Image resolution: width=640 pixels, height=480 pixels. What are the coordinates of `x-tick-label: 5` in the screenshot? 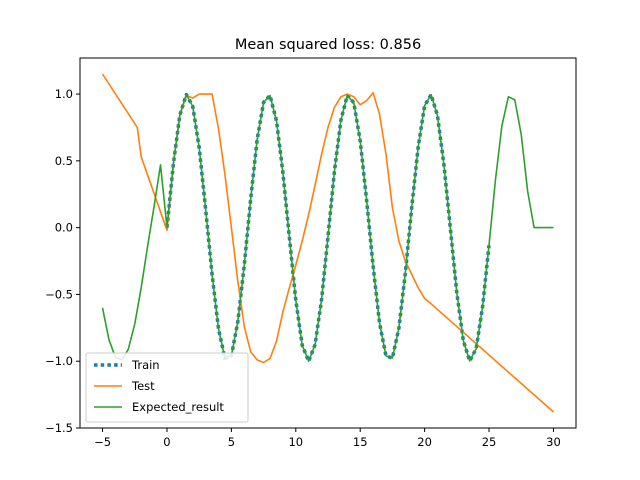 It's located at (231, 442).